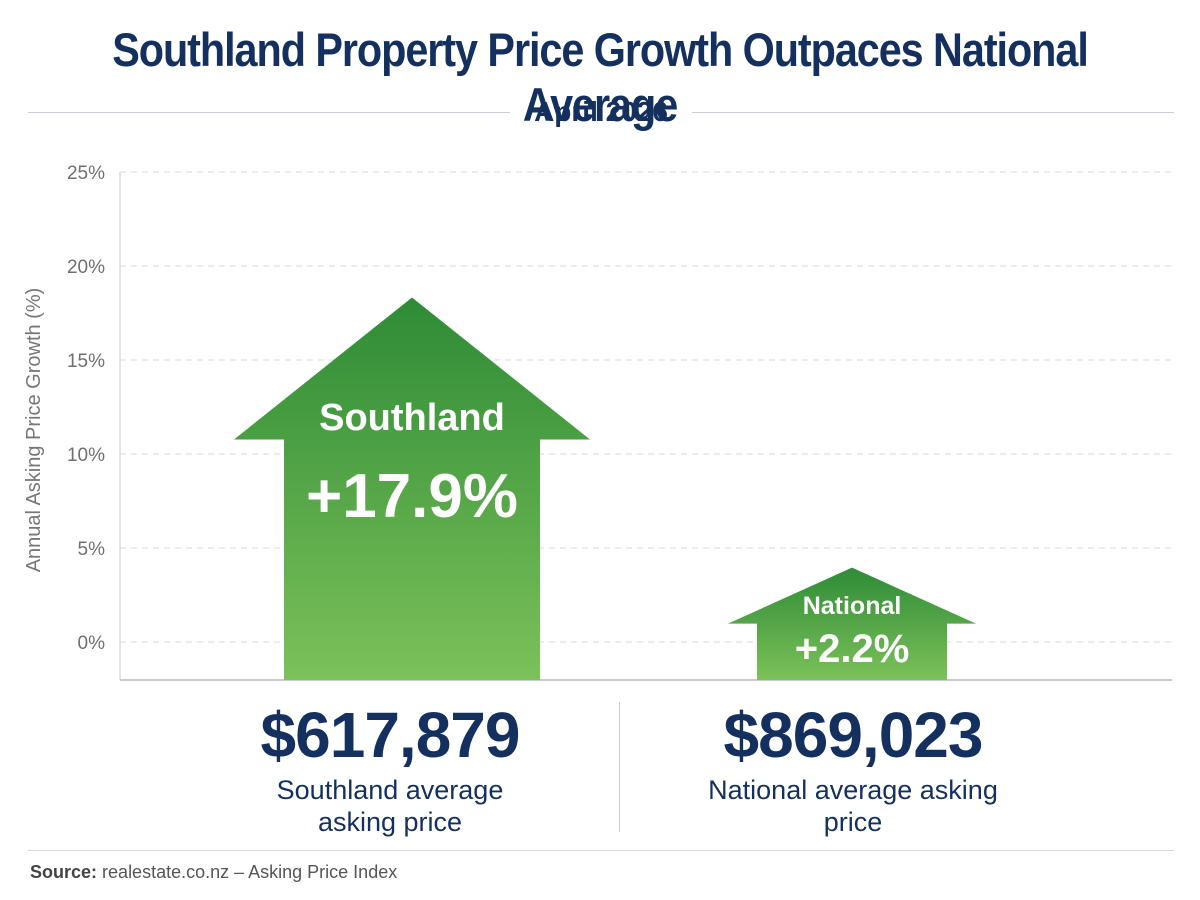 The image size is (1200, 900). I want to click on source-label: Source:, so click(64, 872).